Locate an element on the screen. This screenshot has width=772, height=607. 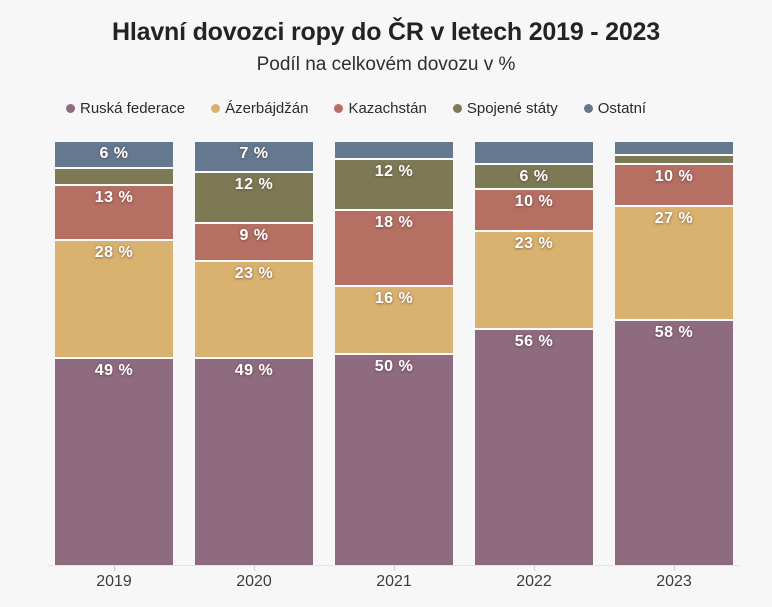
legend-item-3: Kazachstán is located at coordinates (380, 109).